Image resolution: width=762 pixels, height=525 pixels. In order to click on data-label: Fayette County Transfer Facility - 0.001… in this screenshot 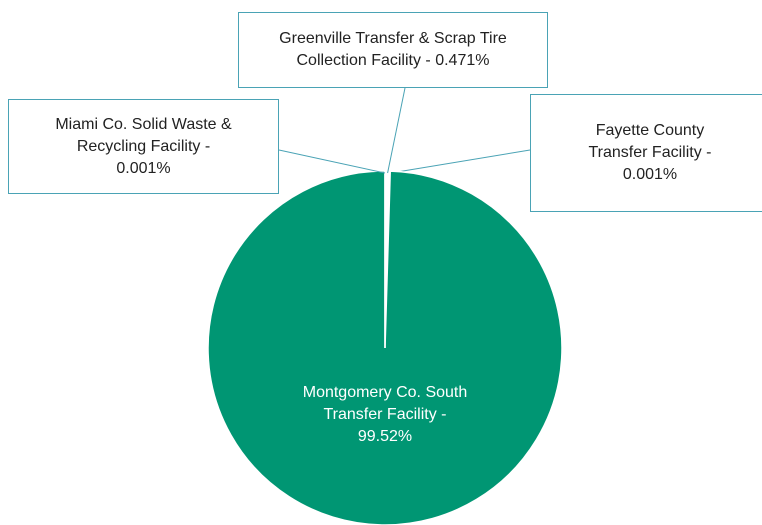, I will do `click(646, 153)`.